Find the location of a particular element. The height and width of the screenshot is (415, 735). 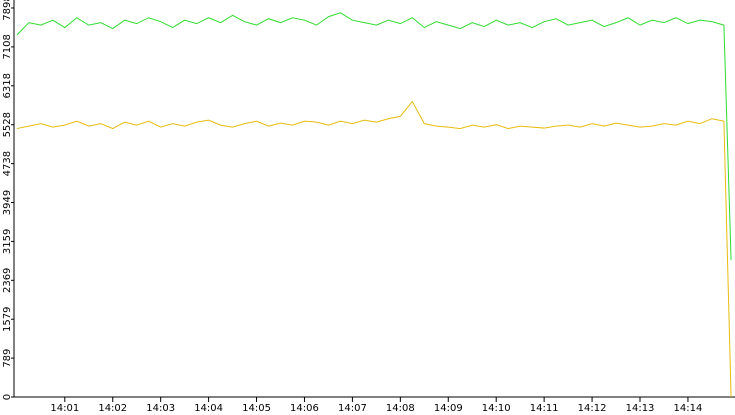

x-tick-label: 14:11 is located at coordinates (544, 408).